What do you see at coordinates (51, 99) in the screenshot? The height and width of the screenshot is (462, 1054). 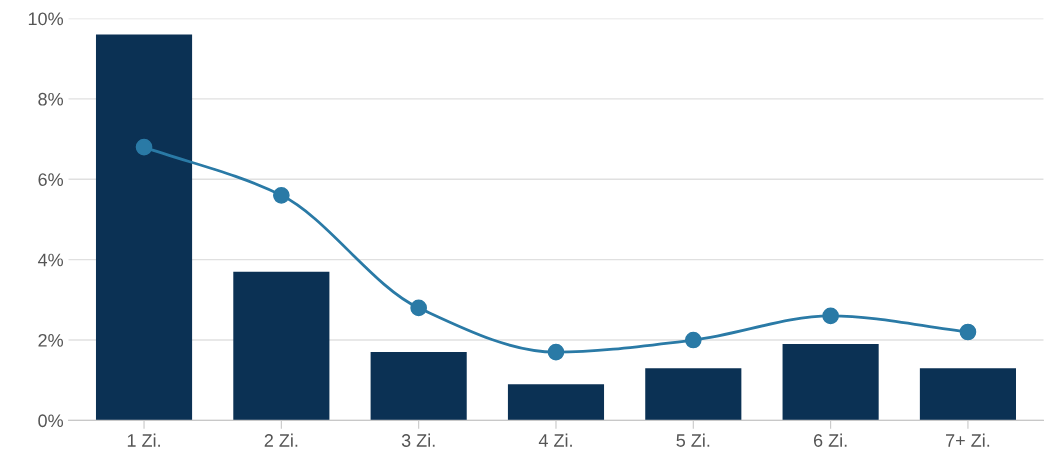 I see `y-tick-label: 8%` at bounding box center [51, 99].